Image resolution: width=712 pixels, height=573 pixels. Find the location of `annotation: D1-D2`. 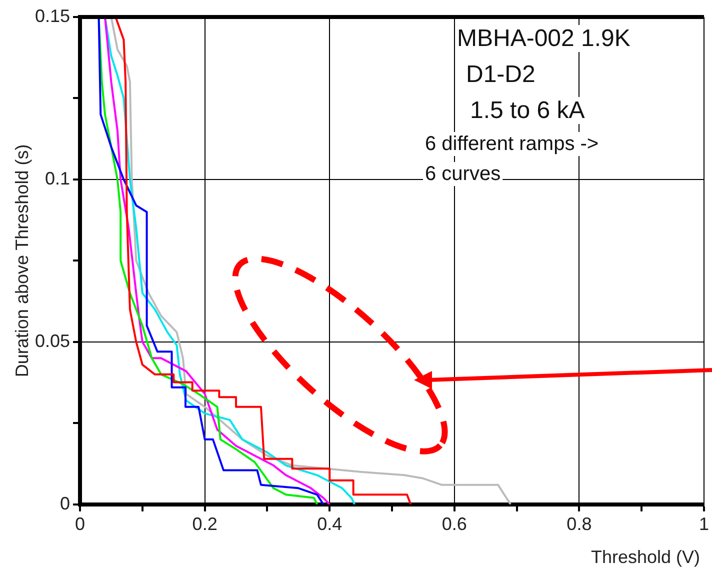

annotation: D1-D2 is located at coordinates (501, 74).